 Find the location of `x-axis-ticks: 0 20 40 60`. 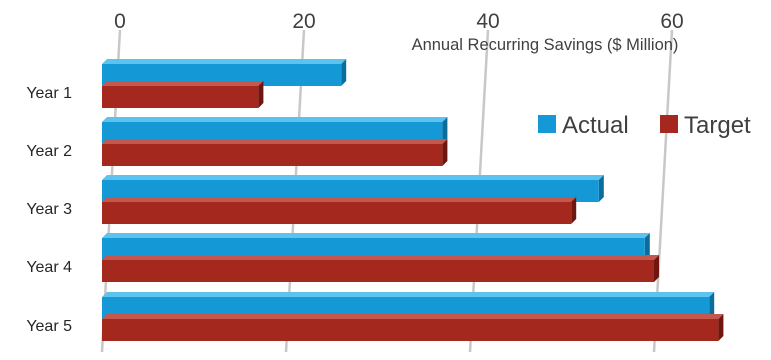

x-axis-ticks: 0 20 40 60 is located at coordinates (399, 21).